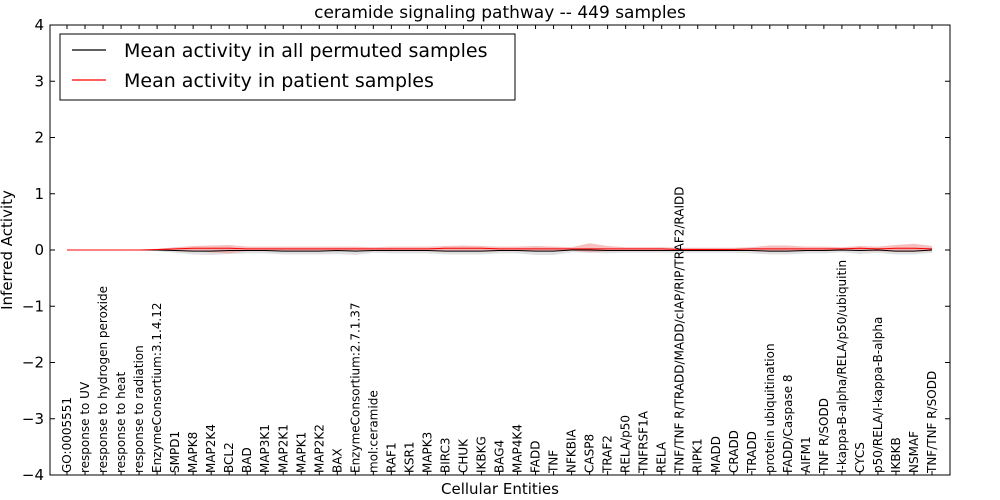 The height and width of the screenshot is (500, 1000). I want to click on x-tick-label: BAX, so click(337, 460).